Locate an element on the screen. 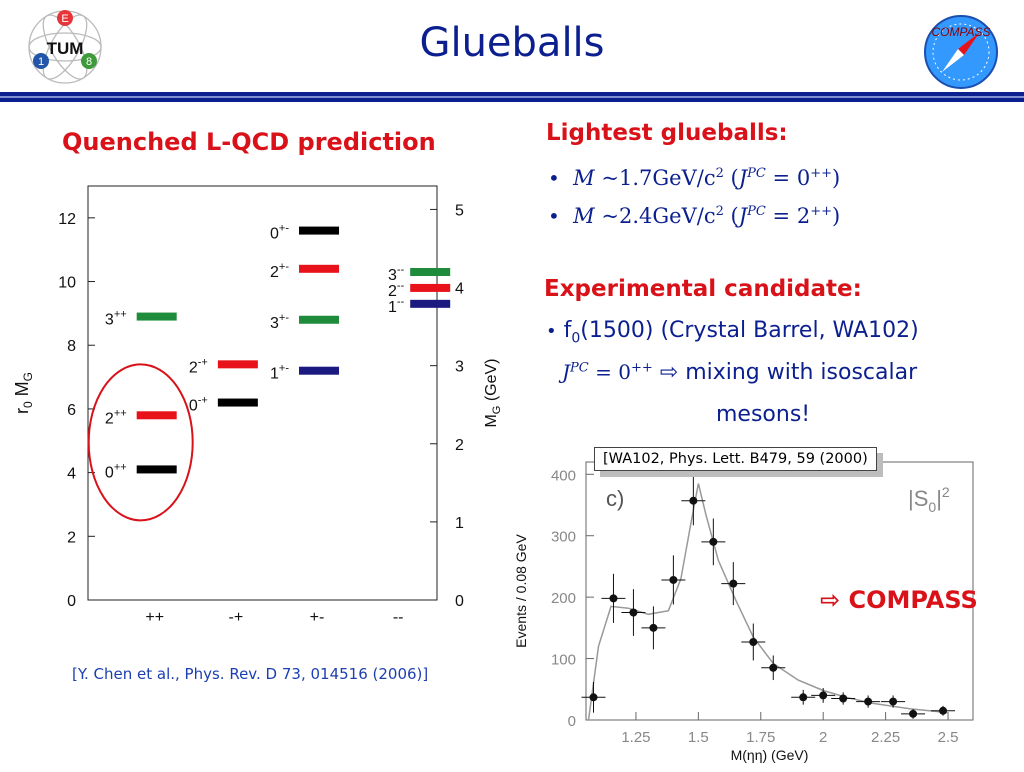 The width and height of the screenshot is (1024, 772). mass-formula-2: • M ~2.4GeV/c2 (JPC = 2++) is located at coordinates (694, 216).